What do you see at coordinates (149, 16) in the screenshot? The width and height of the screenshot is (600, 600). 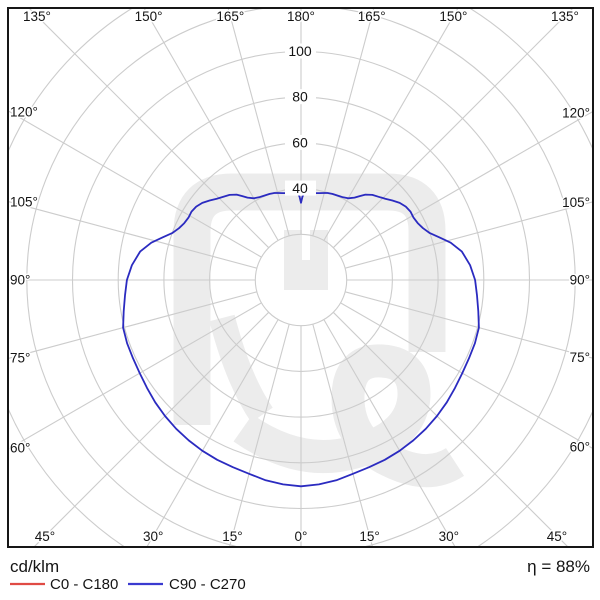 I see `angle-label-150-left: 150°` at bounding box center [149, 16].